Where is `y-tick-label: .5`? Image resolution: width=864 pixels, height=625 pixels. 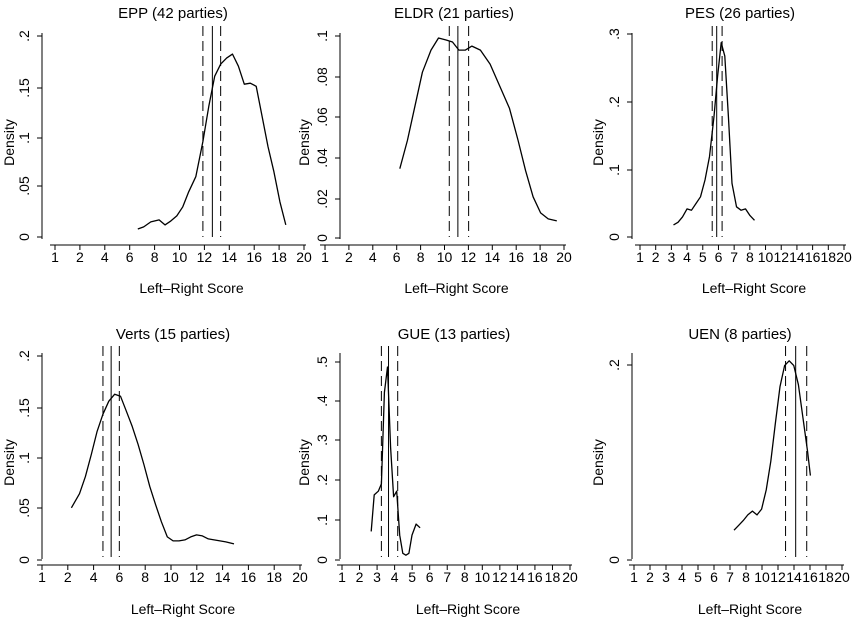 y-tick-label: .5 is located at coordinates (322, 362).